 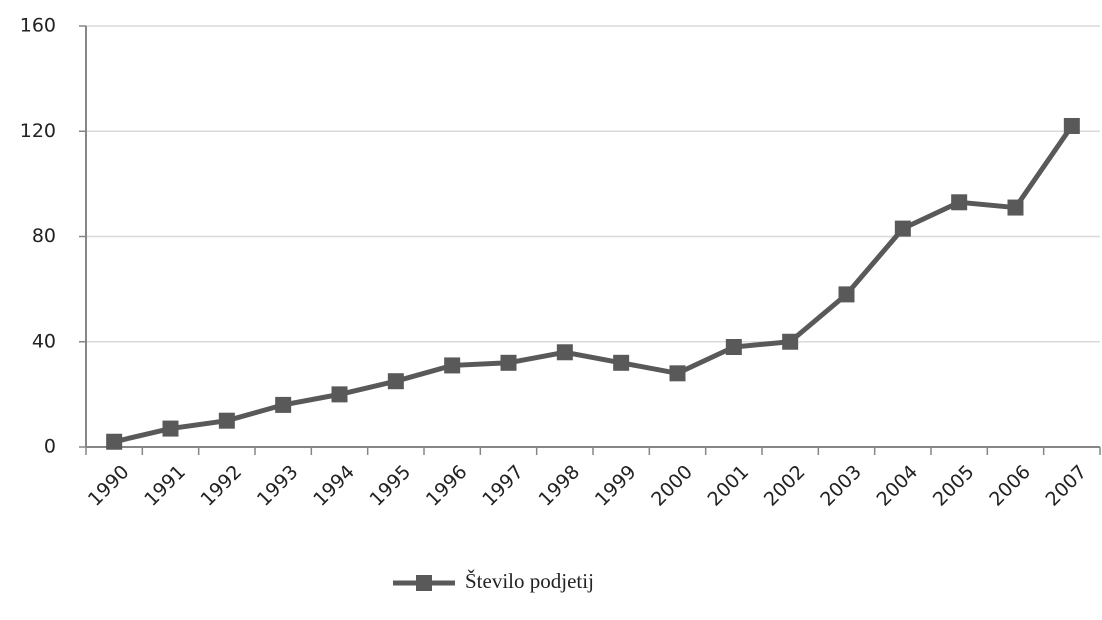 What do you see at coordinates (38, 131) in the screenshot?
I see `y-tick-label: 120` at bounding box center [38, 131].